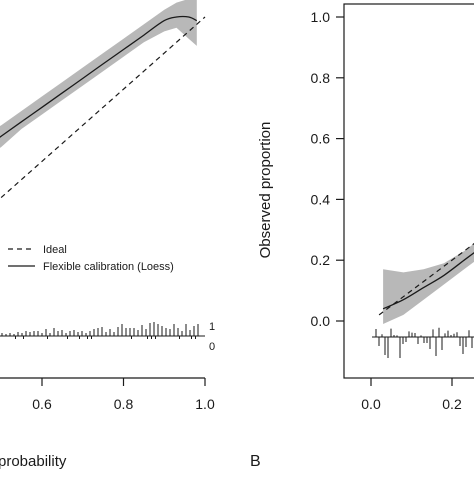 This screenshot has width=474, height=479. I want to click on panel-b-x-tick-label: 0.0, so click(371, 404).